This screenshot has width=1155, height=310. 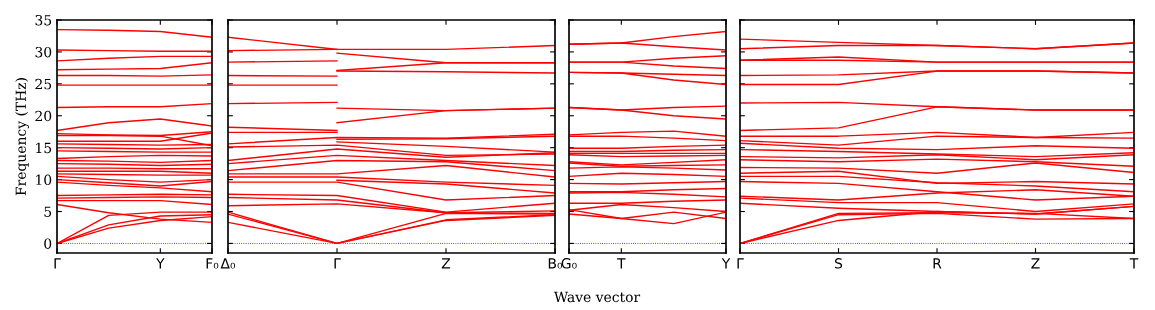 What do you see at coordinates (555, 263) in the screenshot?
I see `x-tick-label: B₀` at bounding box center [555, 263].